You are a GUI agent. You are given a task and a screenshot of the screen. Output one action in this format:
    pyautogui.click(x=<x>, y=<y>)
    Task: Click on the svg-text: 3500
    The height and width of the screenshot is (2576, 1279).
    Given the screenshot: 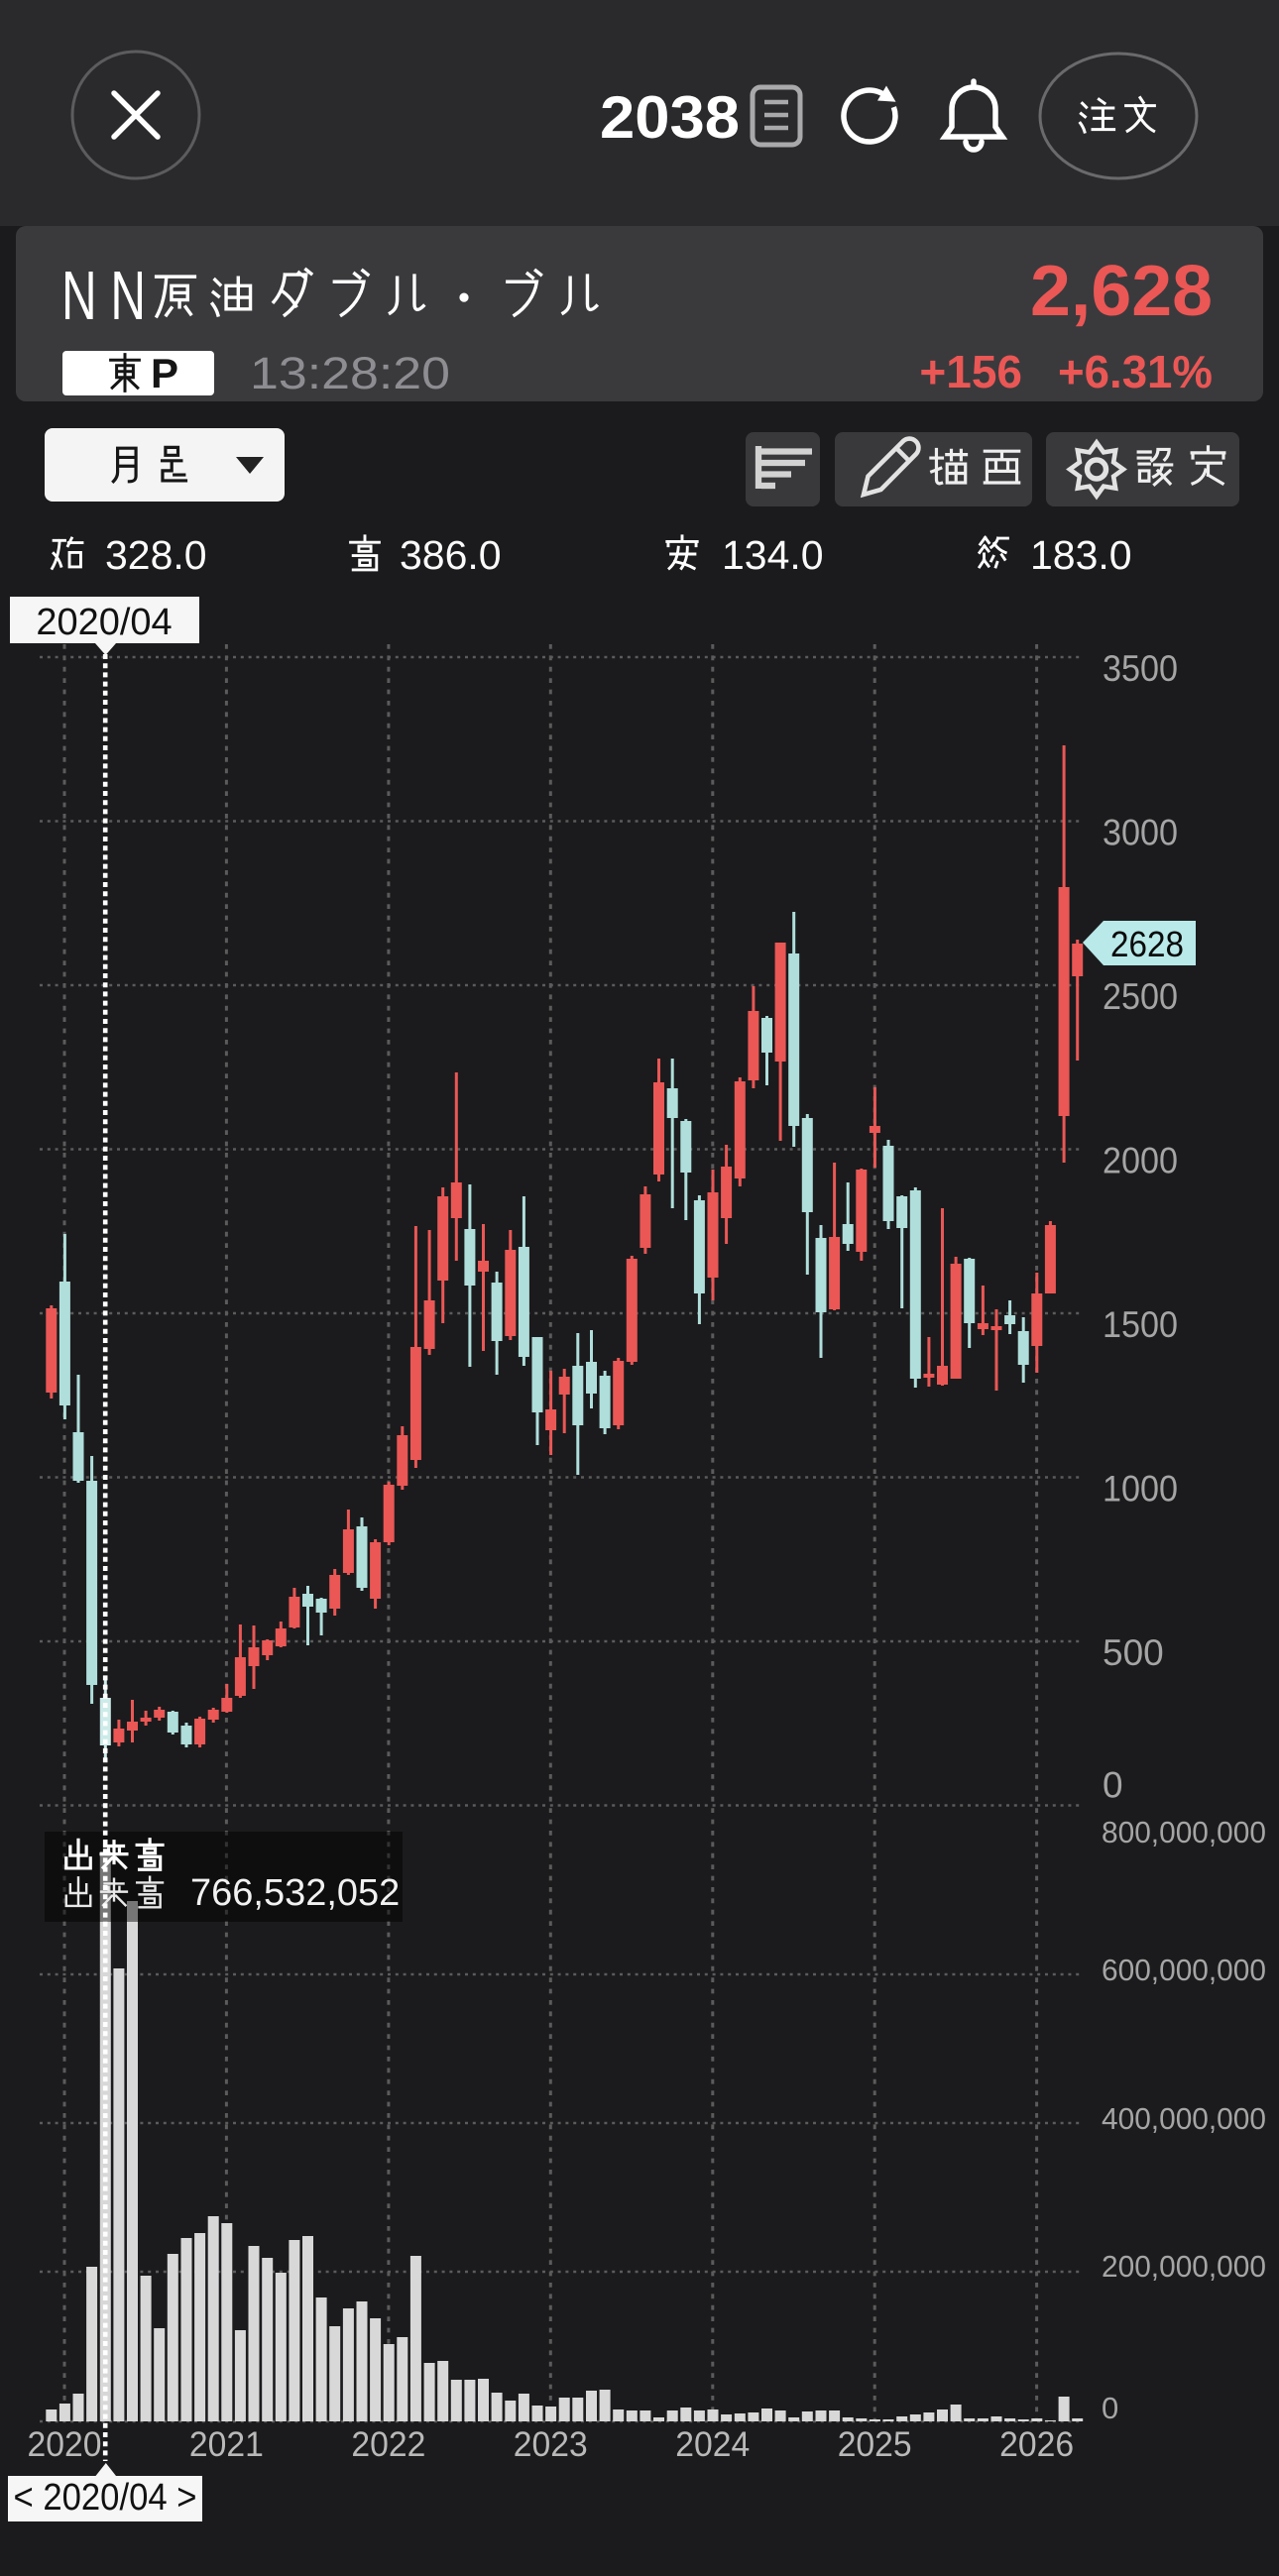 What is the action you would take?
    pyautogui.click(x=1140, y=668)
    